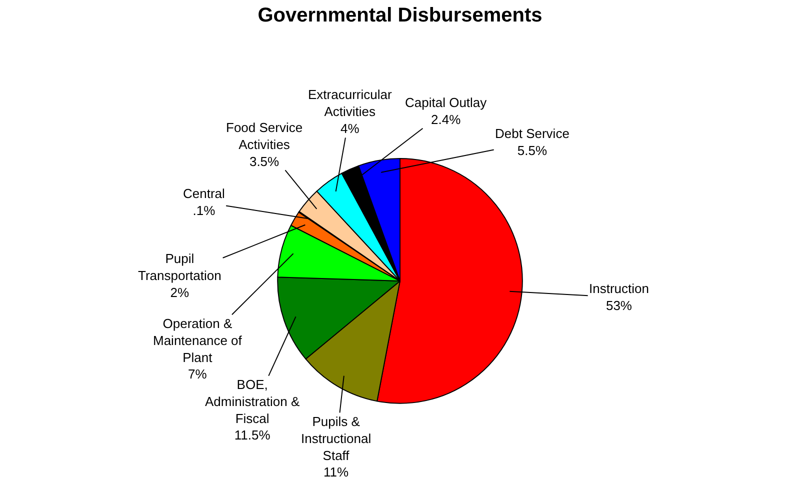 This screenshot has height=494, width=800. What do you see at coordinates (252, 435) in the screenshot?
I see `data-label: 11.5%` at bounding box center [252, 435].